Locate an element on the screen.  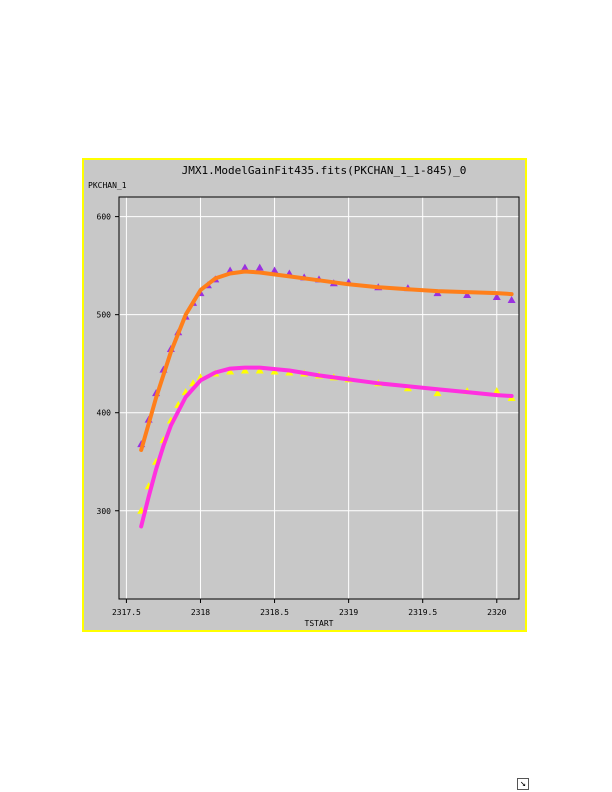
y-tick-label: 400 is located at coordinates (104, 413).